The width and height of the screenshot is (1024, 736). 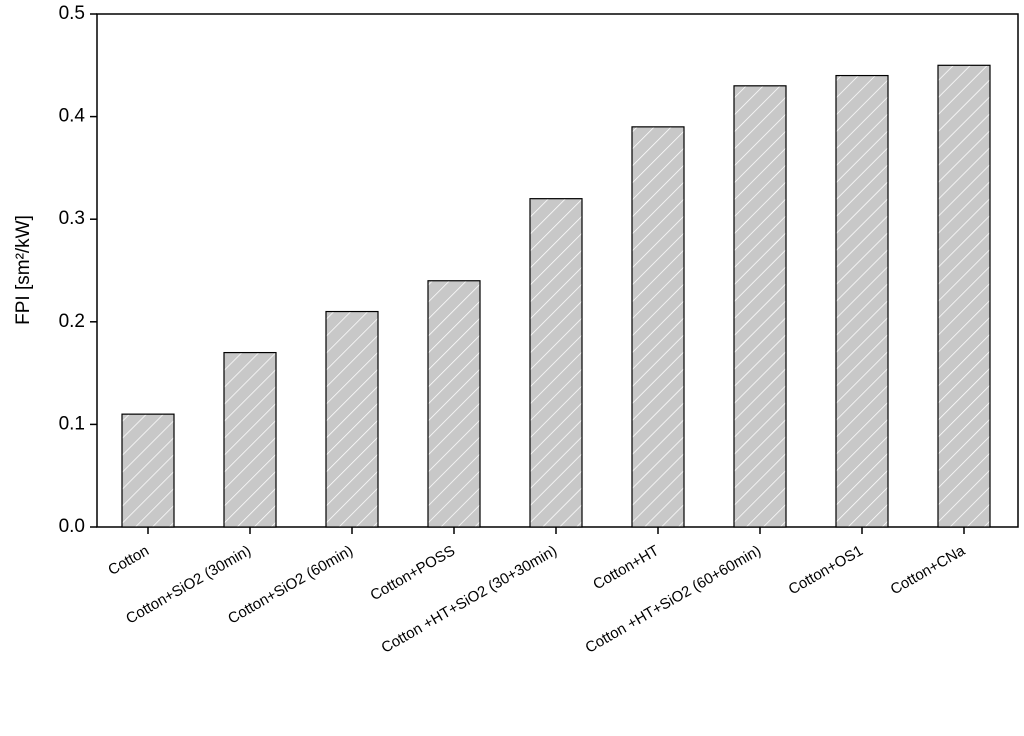 What do you see at coordinates (72, 13) in the screenshot?
I see `y-tick-label: 0.5` at bounding box center [72, 13].